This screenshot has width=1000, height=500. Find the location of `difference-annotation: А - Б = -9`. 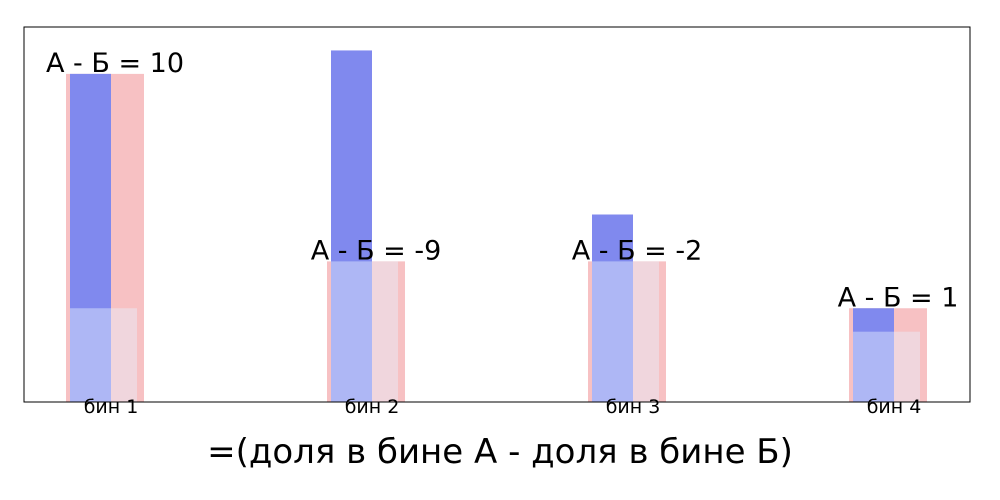

difference-annotation: А - Б = -9 is located at coordinates (376, 250).